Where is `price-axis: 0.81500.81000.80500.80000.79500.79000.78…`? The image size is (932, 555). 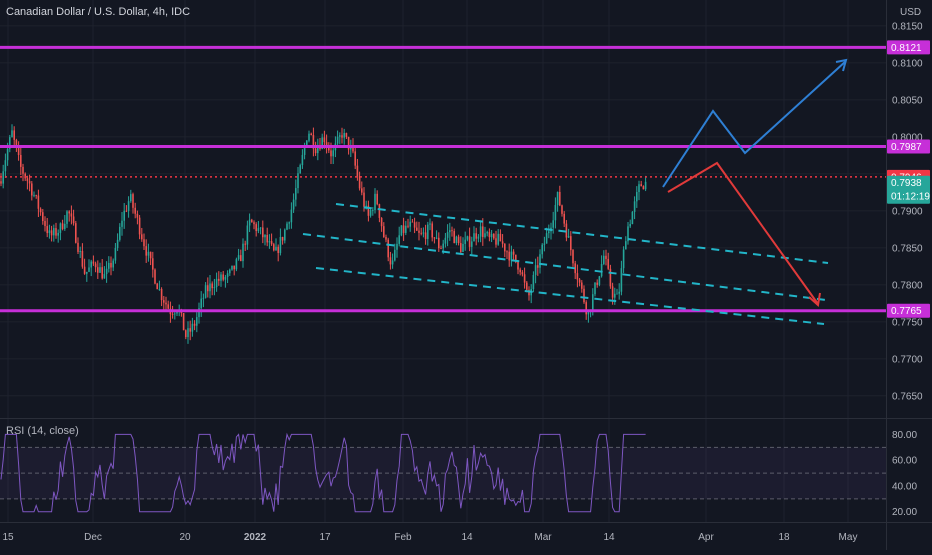 price-axis: 0.81500.81000.80500.80000.79500.79000.78… is located at coordinates (907, 269).